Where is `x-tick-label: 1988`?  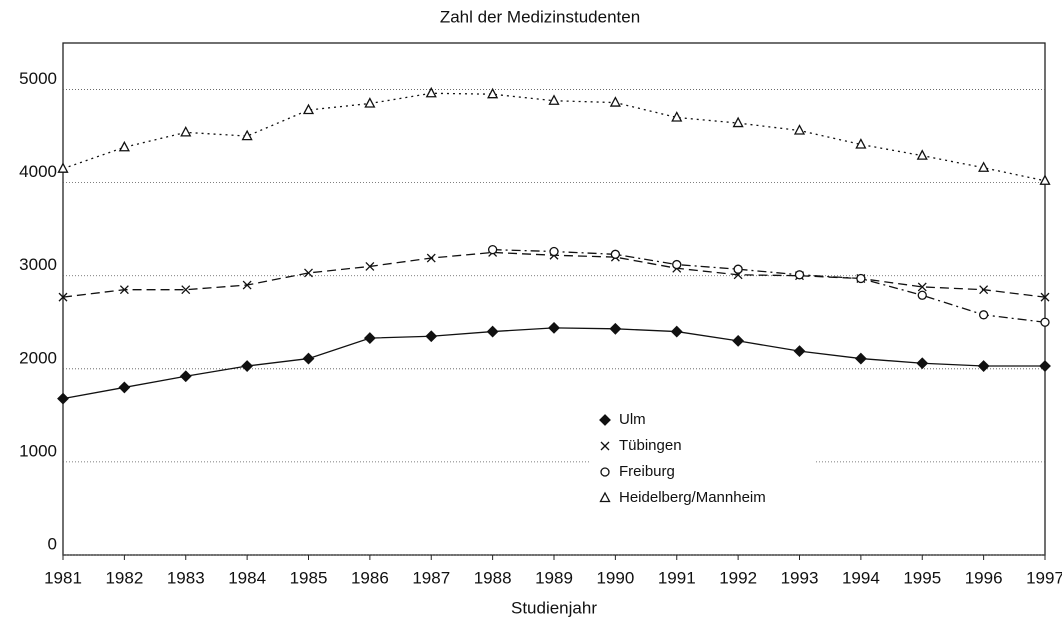 x-tick-label: 1988 is located at coordinates (493, 577).